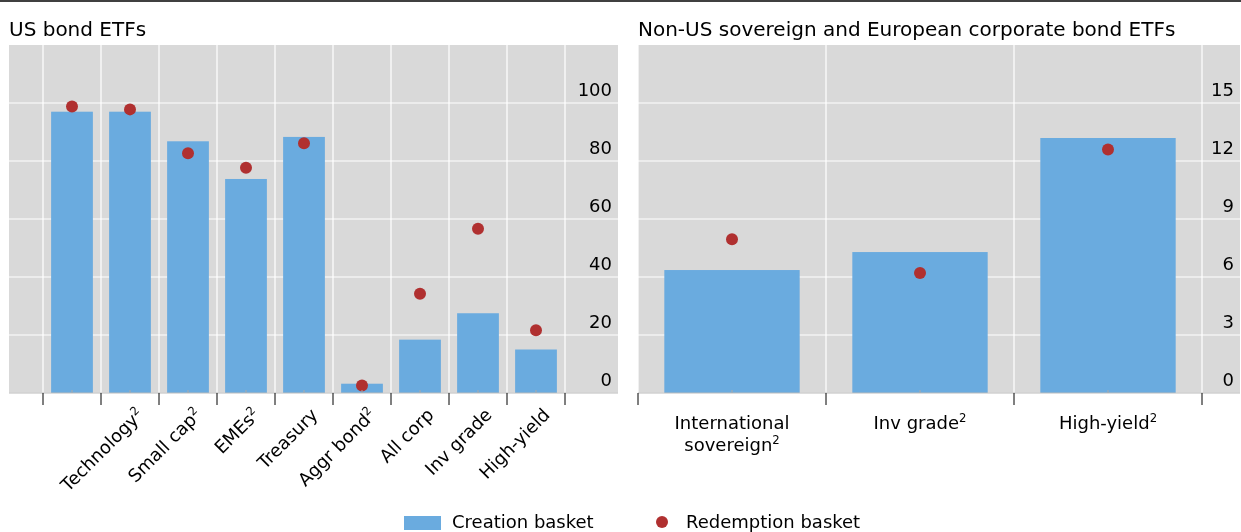  Describe the element at coordinates (920, 422) in the screenshot. I see `x-tick-label: Inv grade$^{2}$` at that location.